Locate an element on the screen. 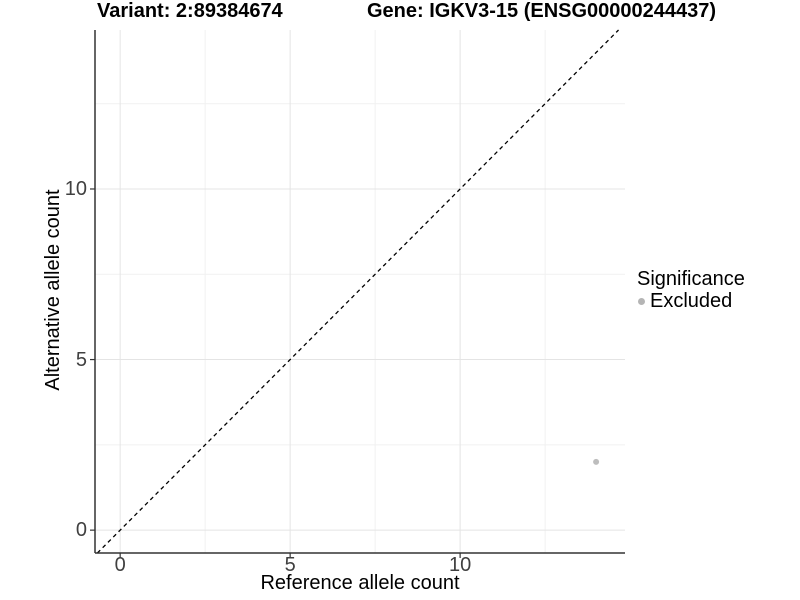  legend-item-excluded: Excluded is located at coordinates (691, 301).